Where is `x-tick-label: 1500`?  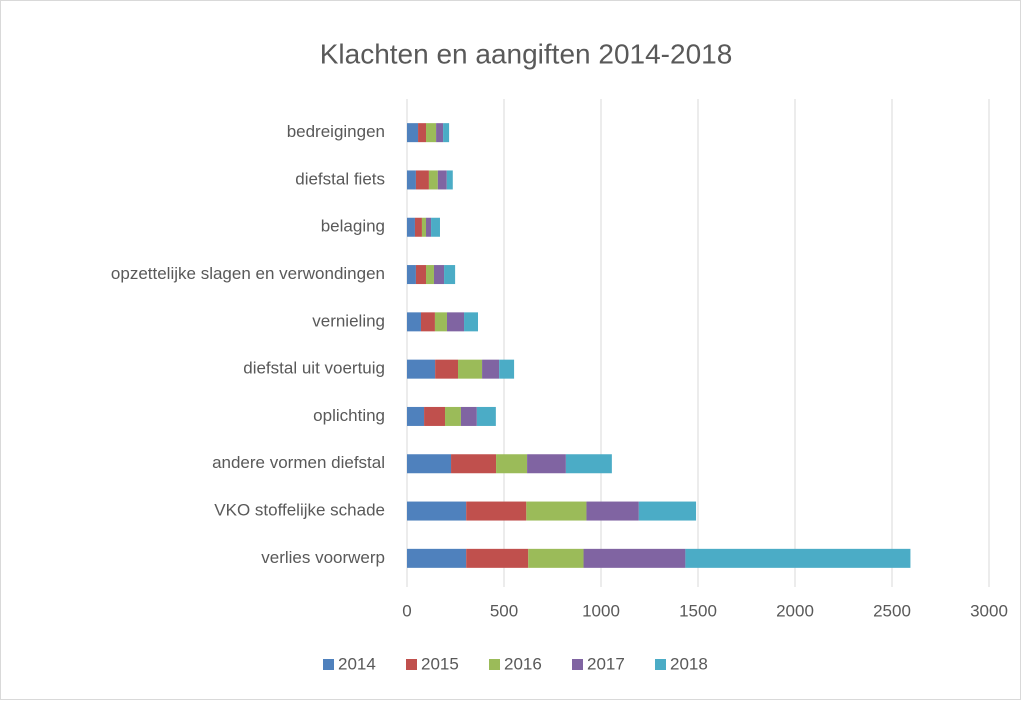 x-tick-label: 1500 is located at coordinates (698, 610).